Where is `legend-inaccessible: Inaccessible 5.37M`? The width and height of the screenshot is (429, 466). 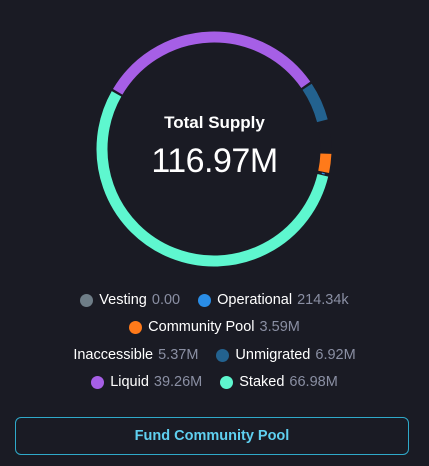 legend-inaccessible: Inaccessible 5.37M is located at coordinates (135, 355).